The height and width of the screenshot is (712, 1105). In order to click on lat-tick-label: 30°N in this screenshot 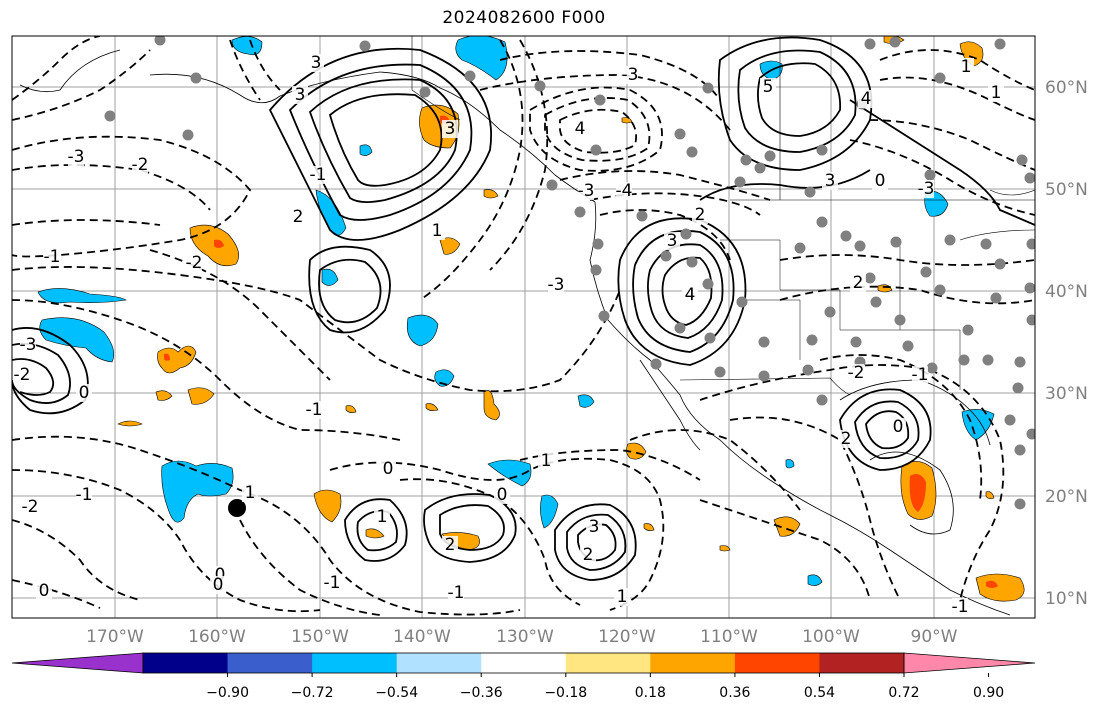, I will do `click(1066, 394)`.